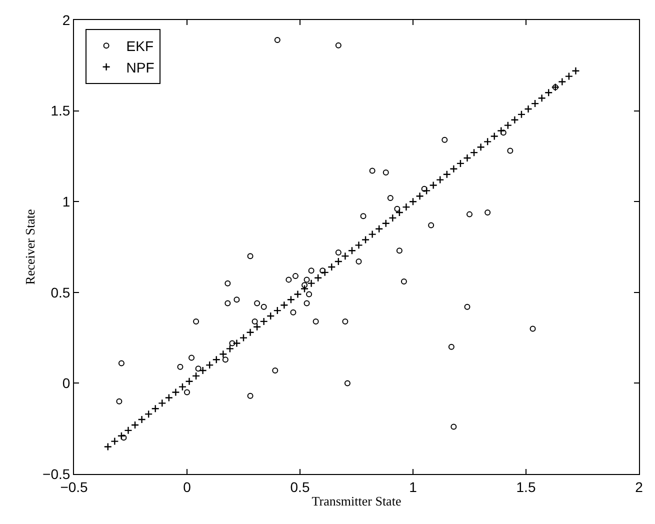  I want to click on x-tick-label: 1, so click(413, 486).